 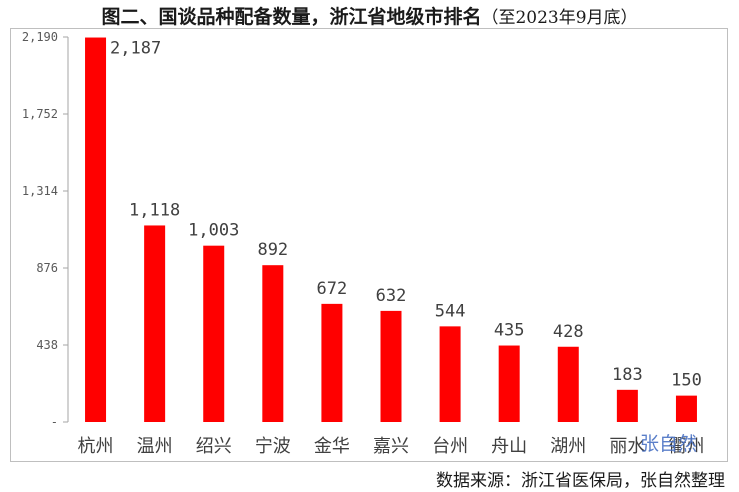 What do you see at coordinates (509, 446) in the screenshot?
I see `x-tick-label: 舟山` at bounding box center [509, 446].